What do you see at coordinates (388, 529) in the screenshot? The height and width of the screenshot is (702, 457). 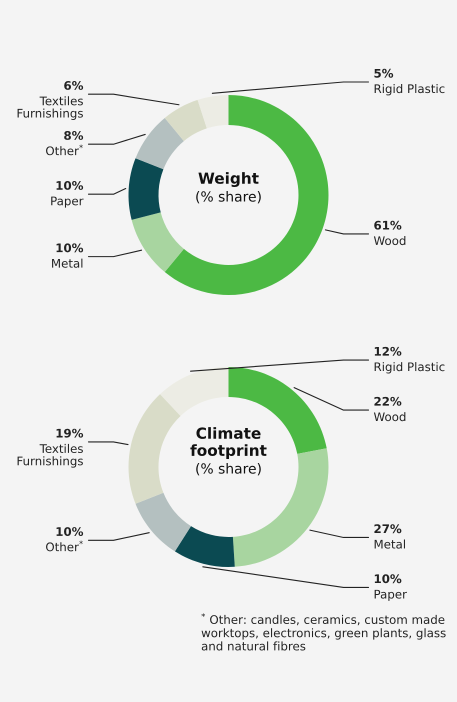 I see `data-label: 27%` at bounding box center [388, 529].